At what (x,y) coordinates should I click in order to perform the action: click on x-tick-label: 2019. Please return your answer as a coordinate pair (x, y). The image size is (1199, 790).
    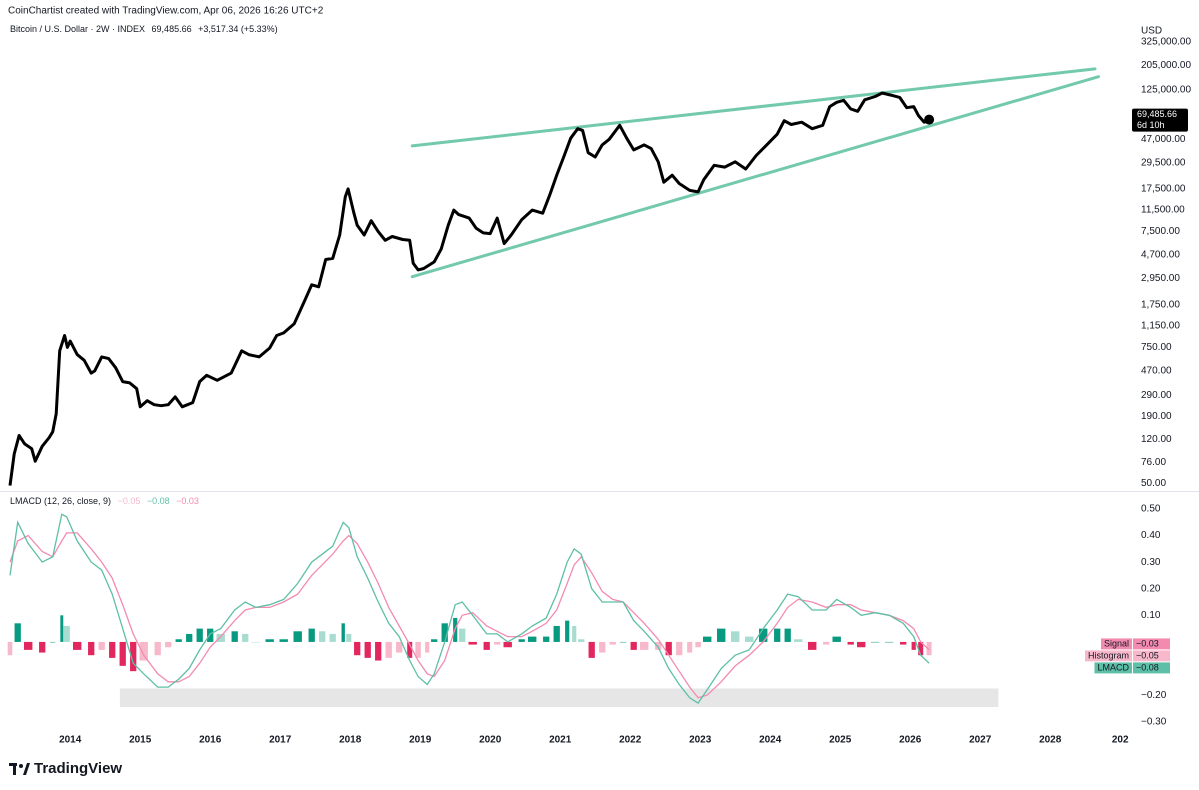
    Looking at the image, I should click on (420, 740).